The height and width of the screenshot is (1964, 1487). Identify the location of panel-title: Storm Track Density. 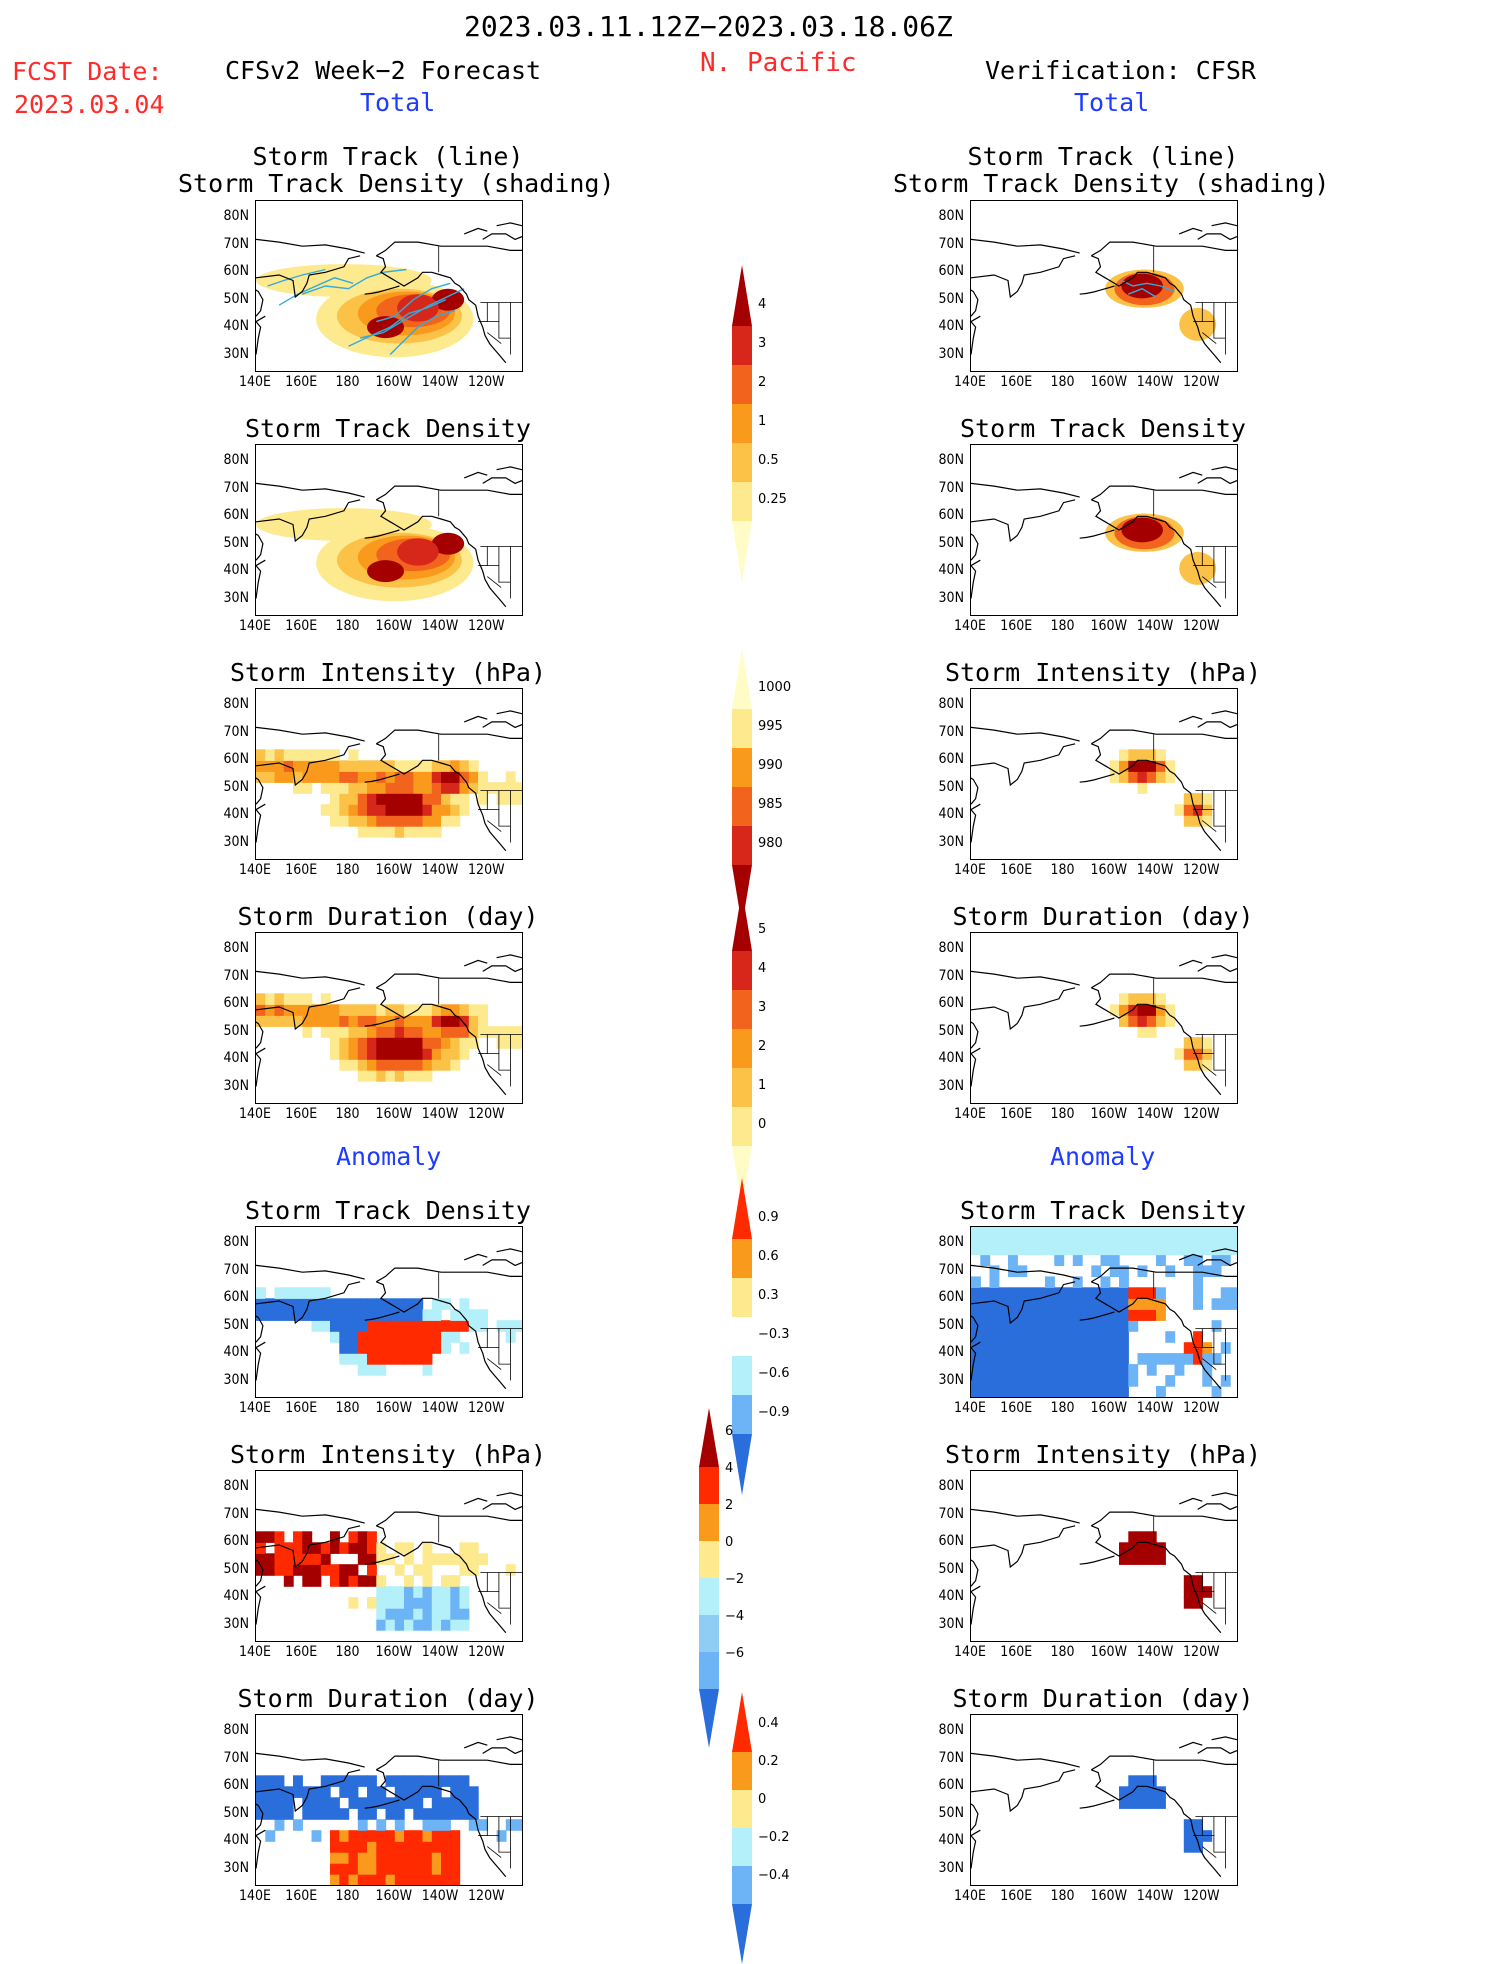
(388, 428).